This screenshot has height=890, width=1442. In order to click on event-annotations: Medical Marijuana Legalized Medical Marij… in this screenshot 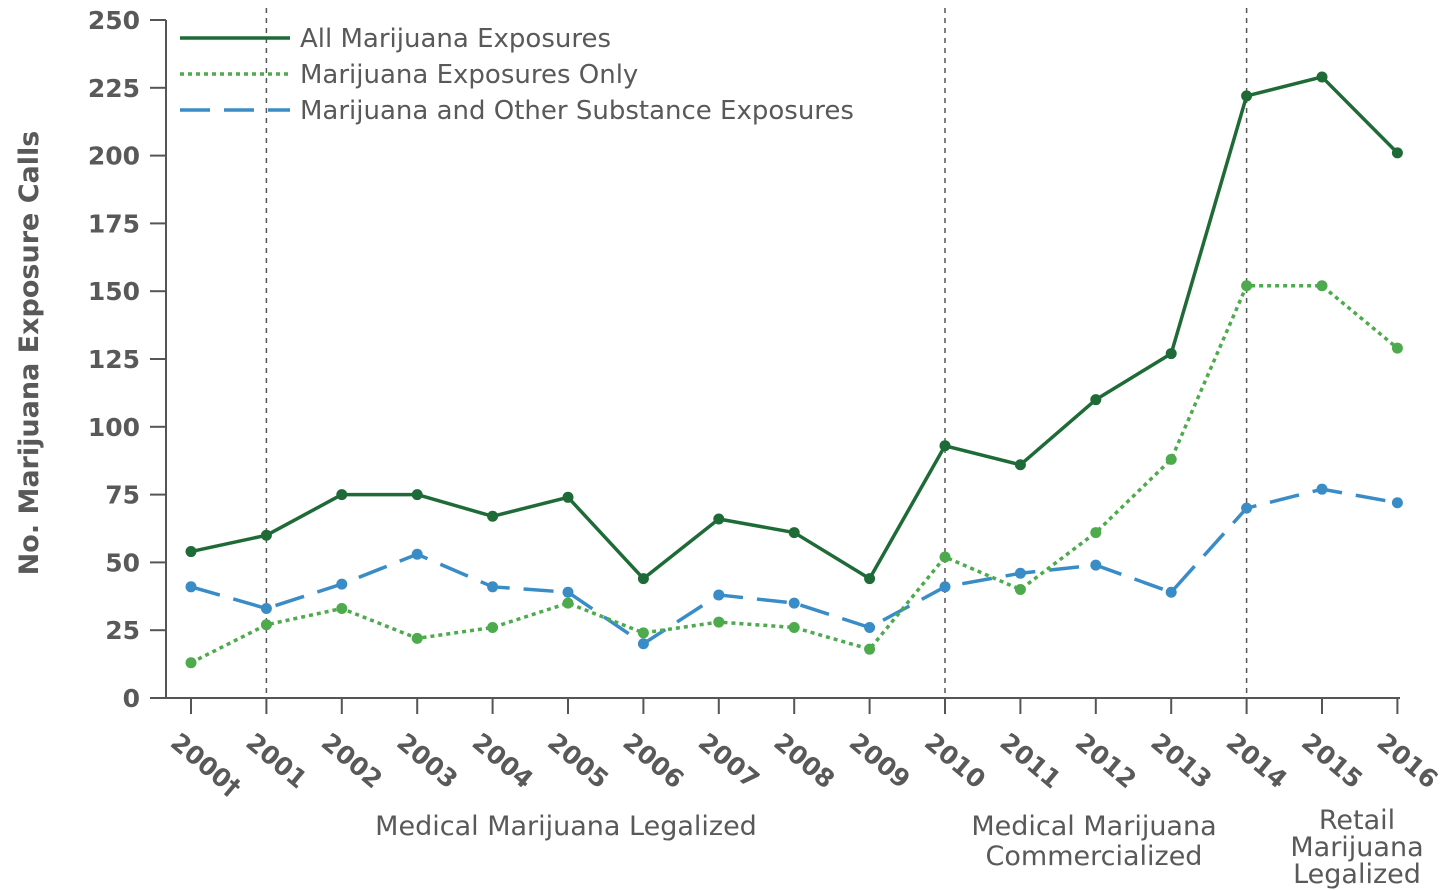, I will do `click(899, 847)`.